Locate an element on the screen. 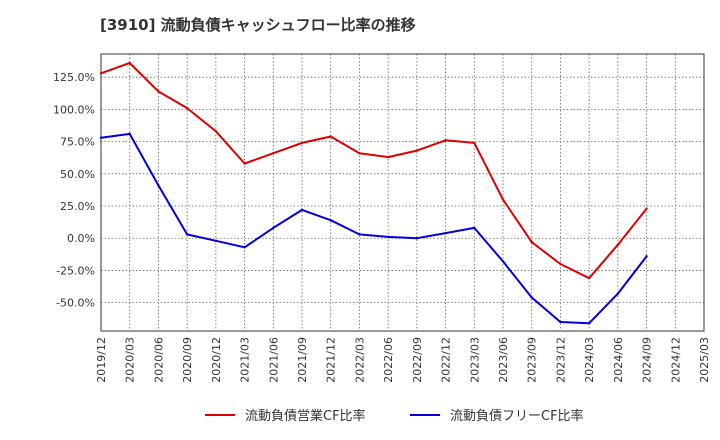 This screenshot has height=440, width=720. x-tick-label: 2020/09 is located at coordinates (187, 360).